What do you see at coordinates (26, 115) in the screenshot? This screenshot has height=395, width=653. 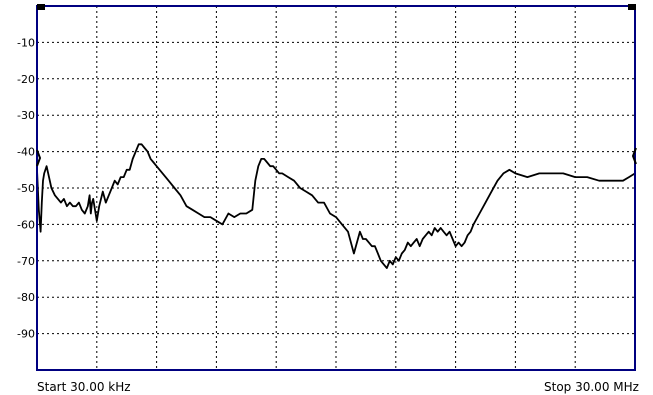 I see `y-tick-label: -30` at bounding box center [26, 115].